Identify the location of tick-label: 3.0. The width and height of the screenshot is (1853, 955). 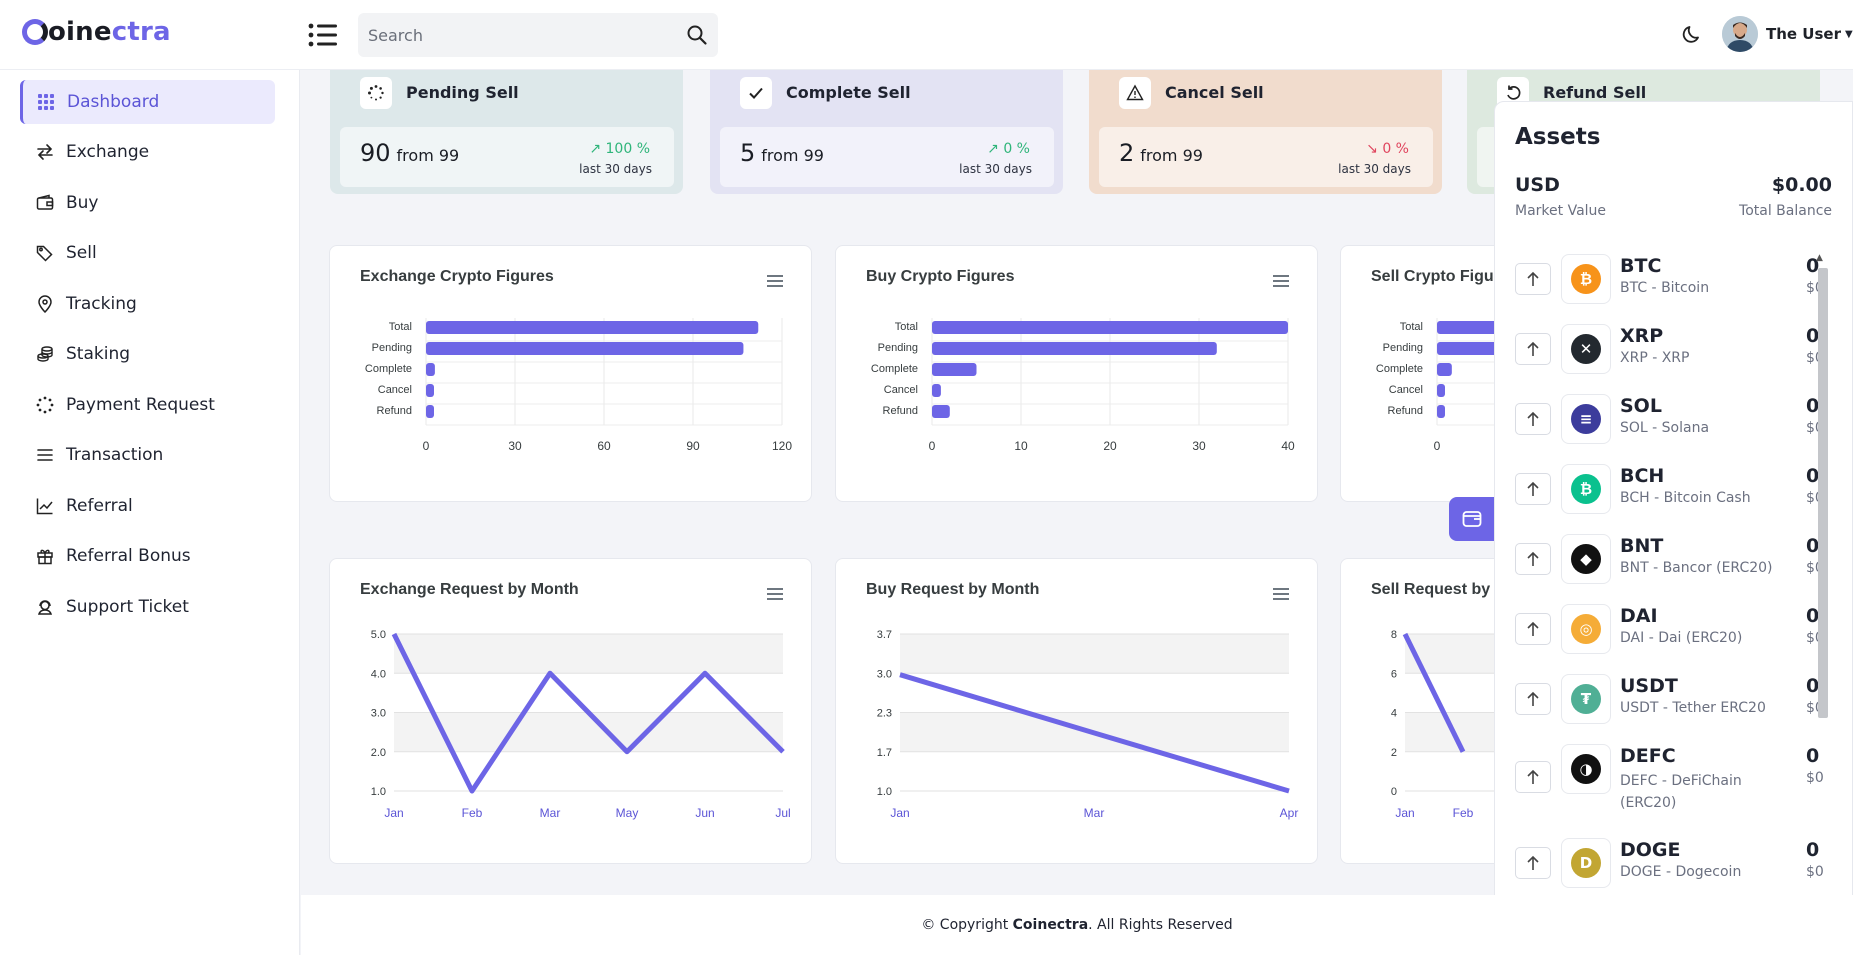
(378, 714).